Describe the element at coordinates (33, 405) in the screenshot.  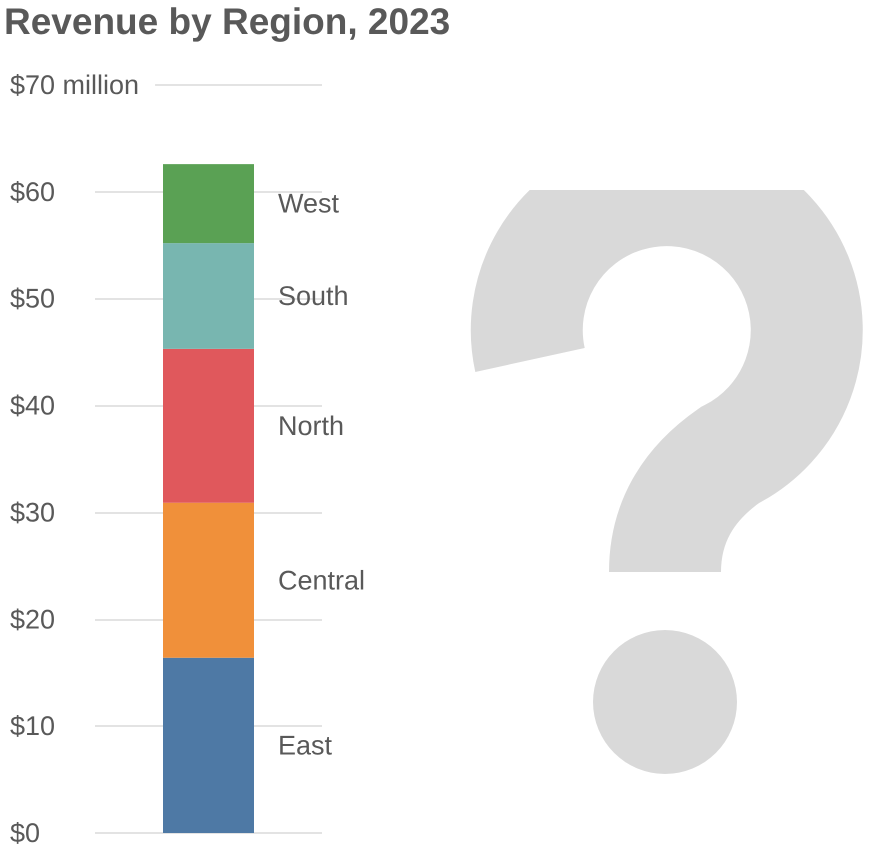
I see `y-tick-label: $40` at that location.